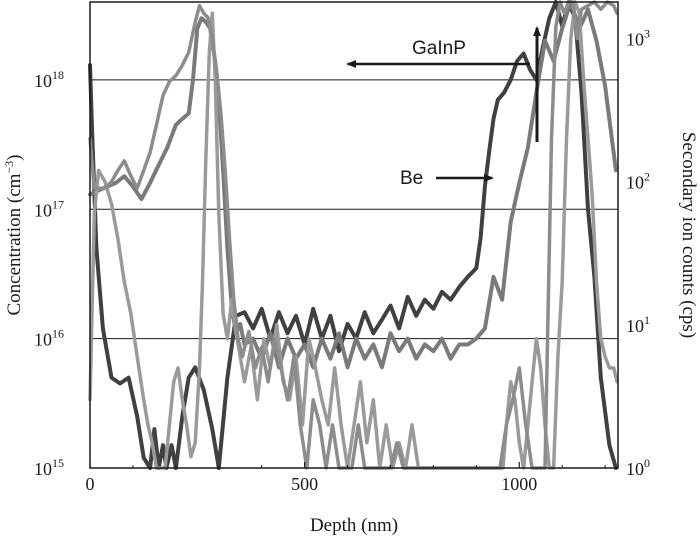 This screenshot has width=700, height=539. Describe the element at coordinates (638, 38) in the screenshot. I see `right-tick-label-3: 10³` at that location.